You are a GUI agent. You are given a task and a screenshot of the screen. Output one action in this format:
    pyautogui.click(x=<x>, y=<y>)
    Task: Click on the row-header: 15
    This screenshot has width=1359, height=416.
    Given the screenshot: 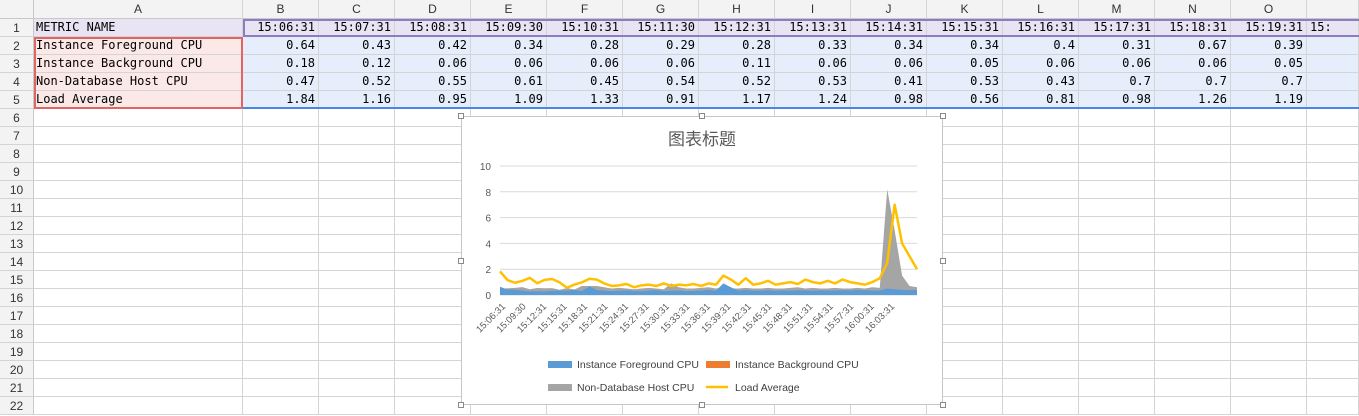 What is the action you would take?
    pyautogui.click(x=17, y=280)
    